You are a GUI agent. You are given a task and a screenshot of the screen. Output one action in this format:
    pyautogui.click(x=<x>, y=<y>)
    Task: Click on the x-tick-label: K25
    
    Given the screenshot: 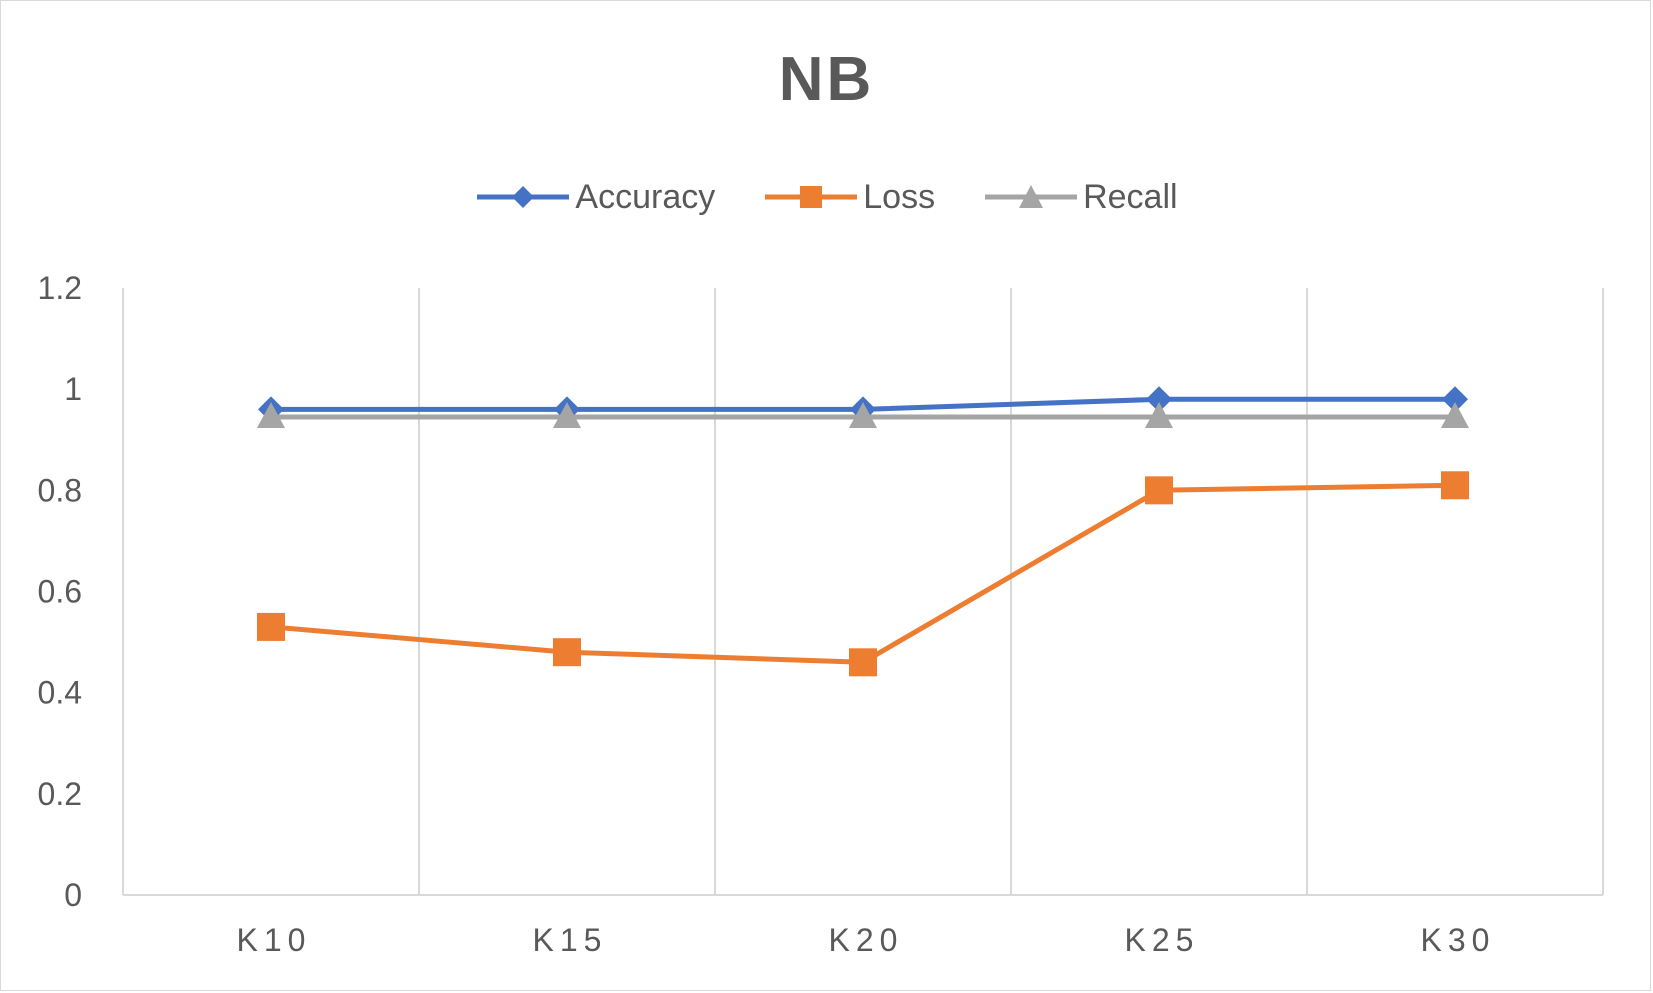 What is the action you would take?
    pyautogui.click(x=1162, y=940)
    